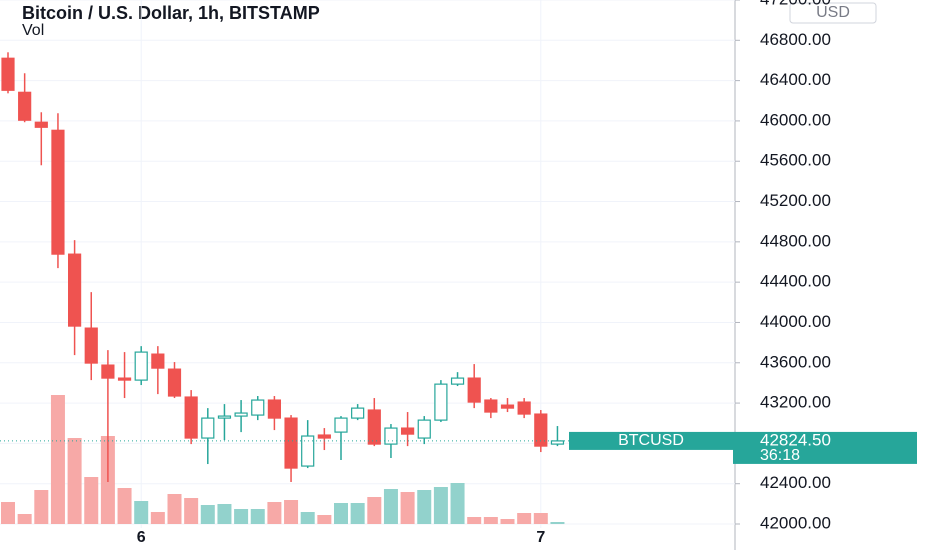 The image size is (932, 555). I want to click on y-tick-label: 43600.00, so click(795, 361).